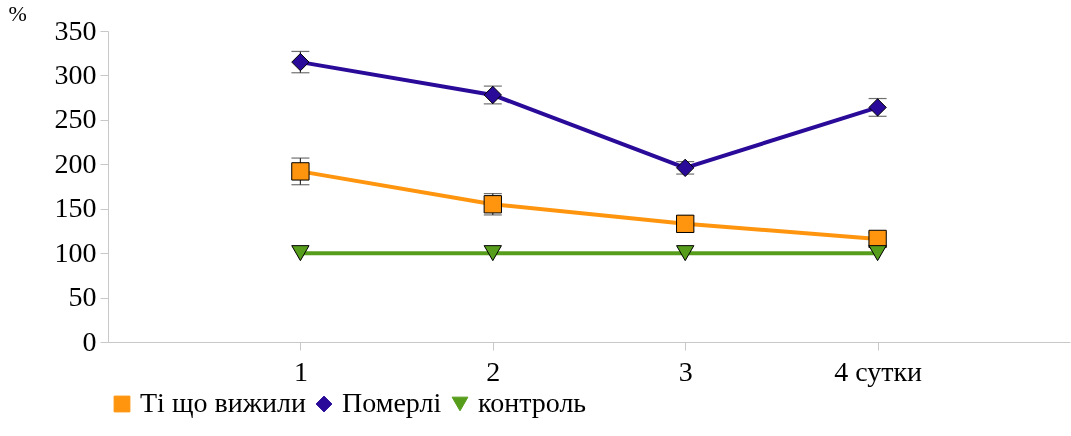  I want to click on y-tick-label: 250, so click(75, 119).